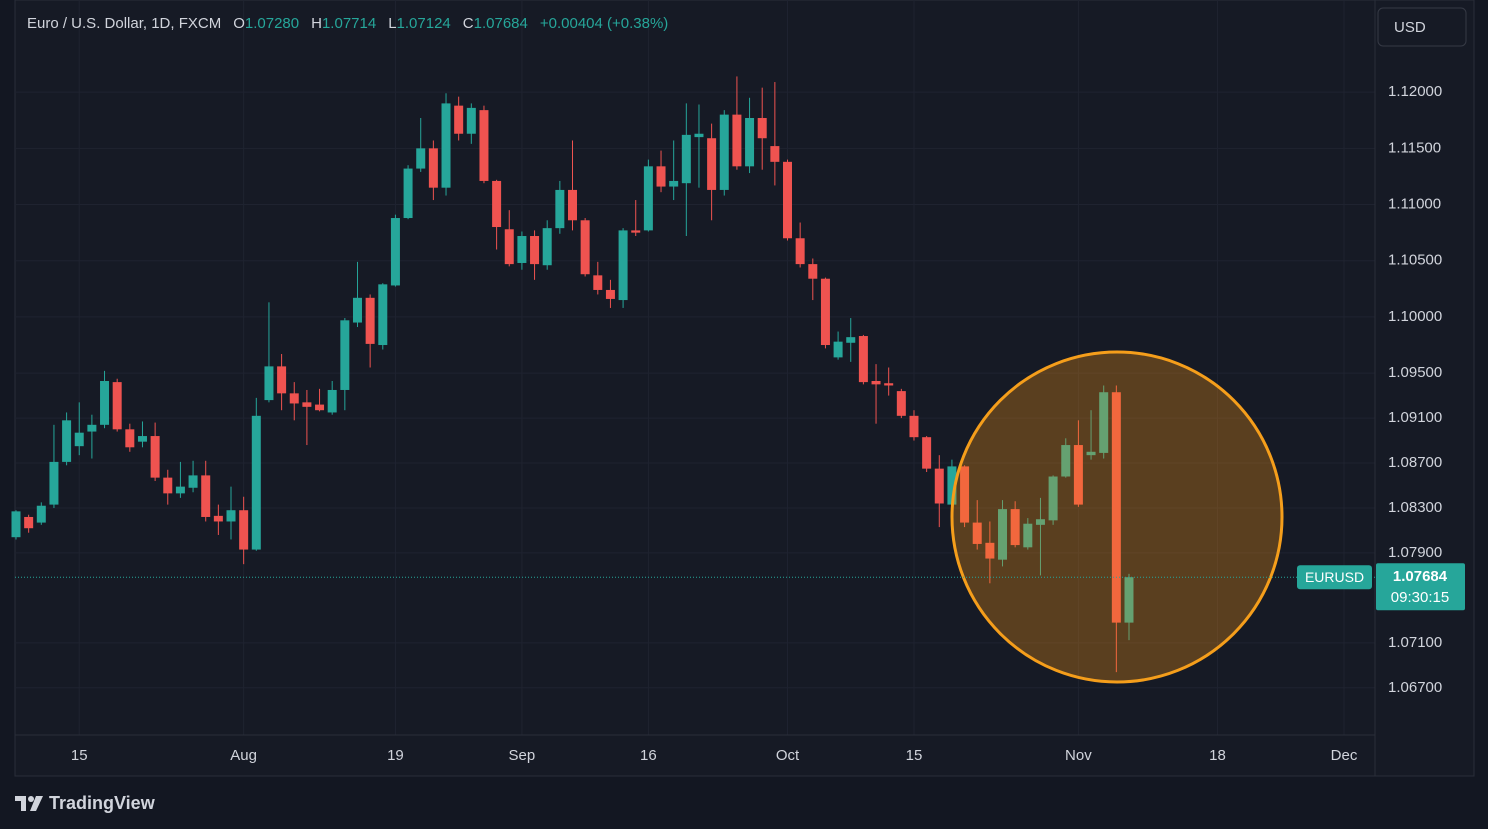 This screenshot has width=1488, height=829. I want to click on x-tick-label: Oct, so click(788, 755).